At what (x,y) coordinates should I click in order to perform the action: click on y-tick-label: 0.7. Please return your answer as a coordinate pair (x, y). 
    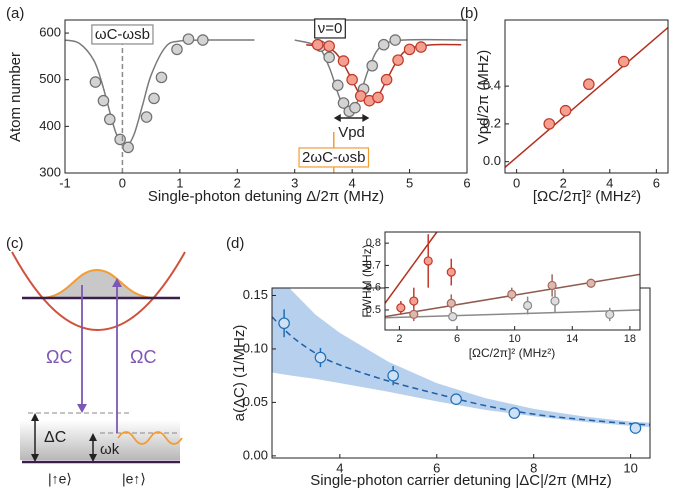
    Looking at the image, I should click on (373, 265).